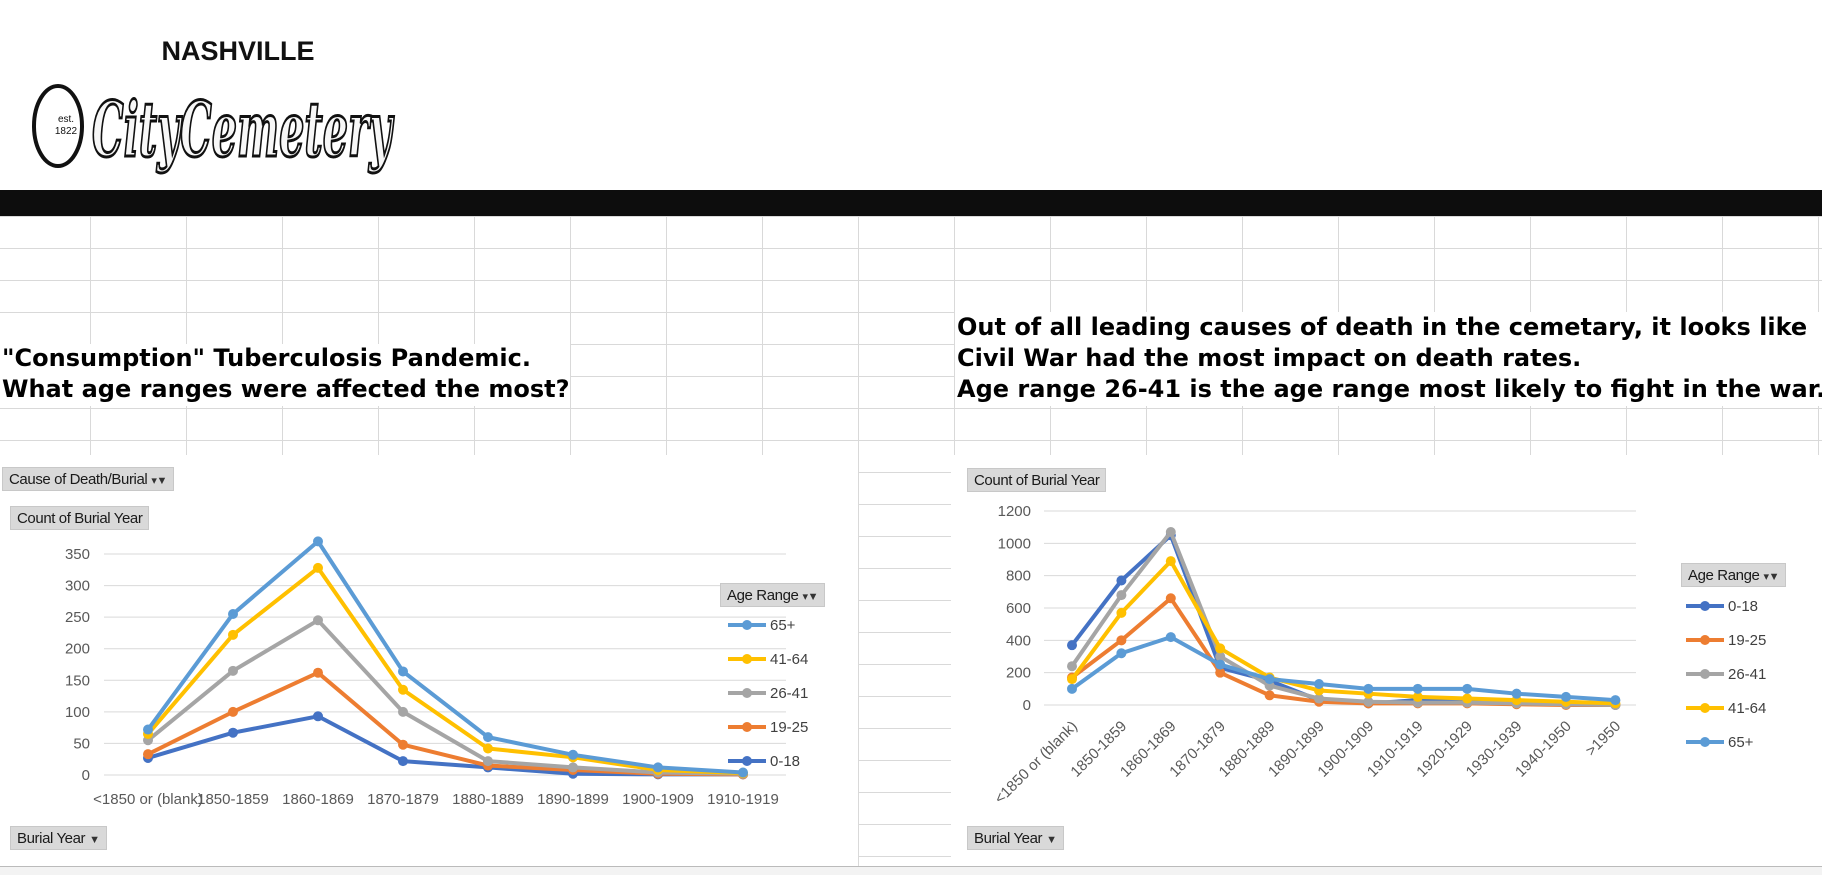  I want to click on svg-text: CityCemetery, so click(243, 129).